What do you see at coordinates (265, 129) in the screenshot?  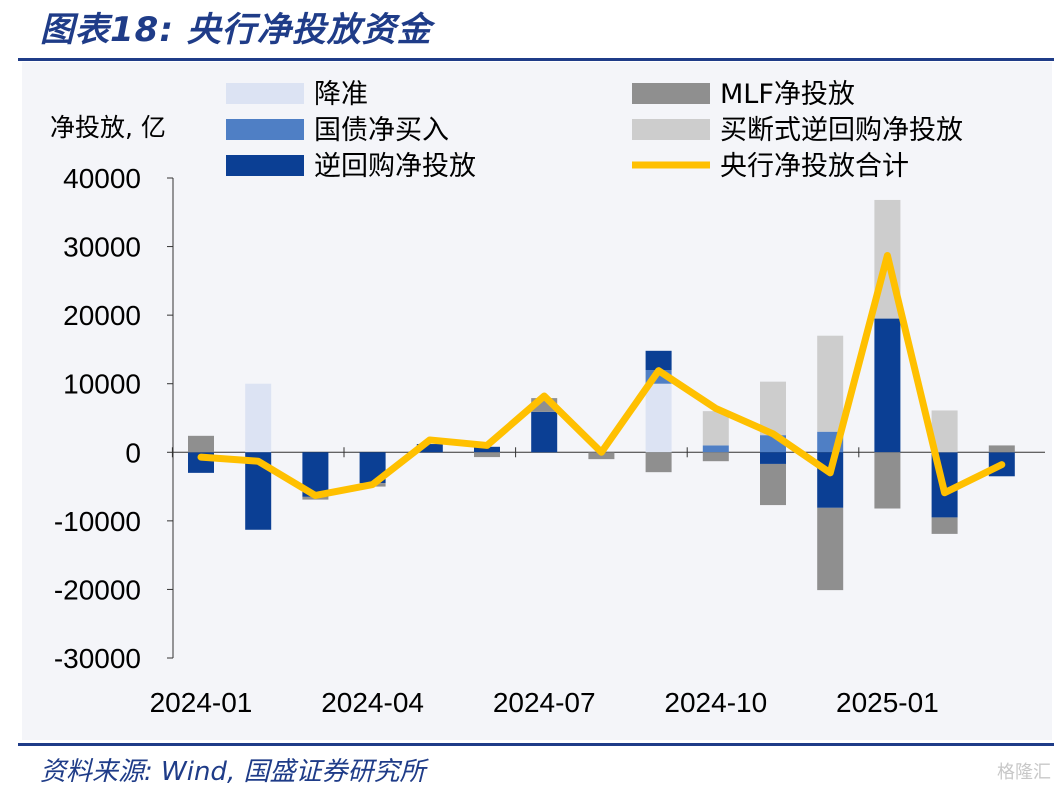 I see `legend-swatch-treasury` at bounding box center [265, 129].